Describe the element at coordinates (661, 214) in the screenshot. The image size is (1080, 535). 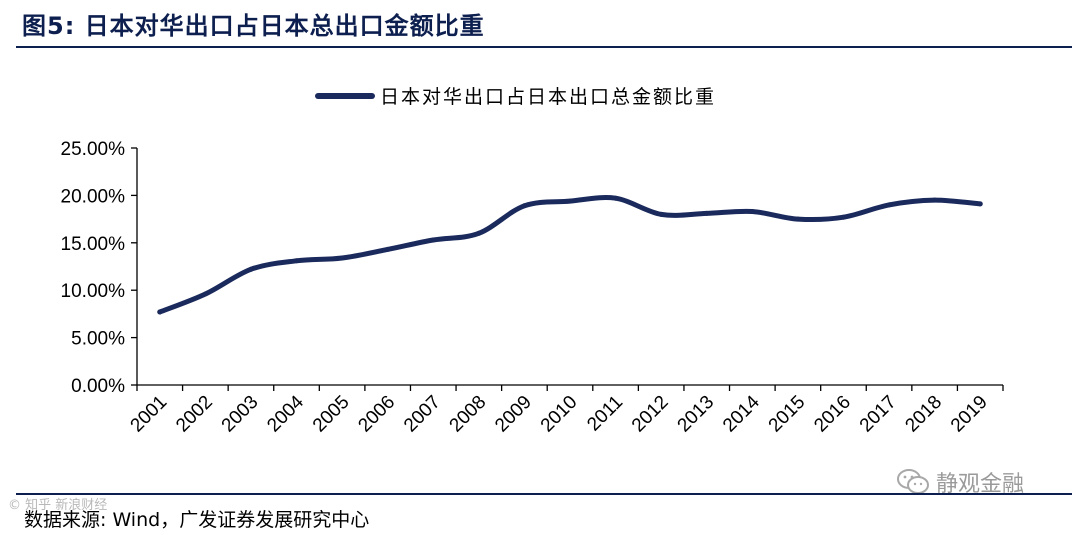
I see `data-point-2012` at that location.